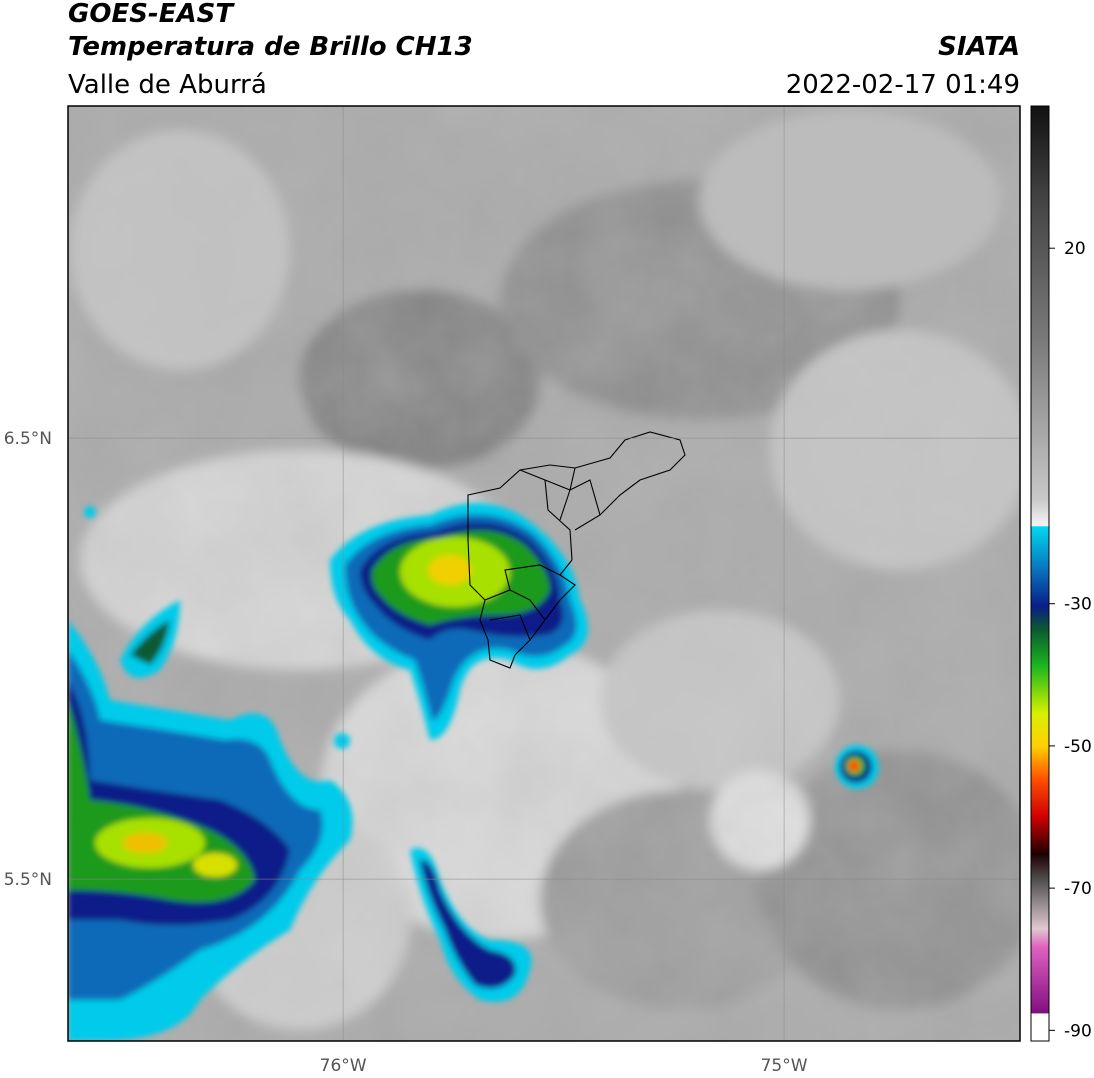 The width and height of the screenshot is (1094, 1078). What do you see at coordinates (28, 439) in the screenshot?
I see `lat-tick-label: 6.5°N` at bounding box center [28, 439].